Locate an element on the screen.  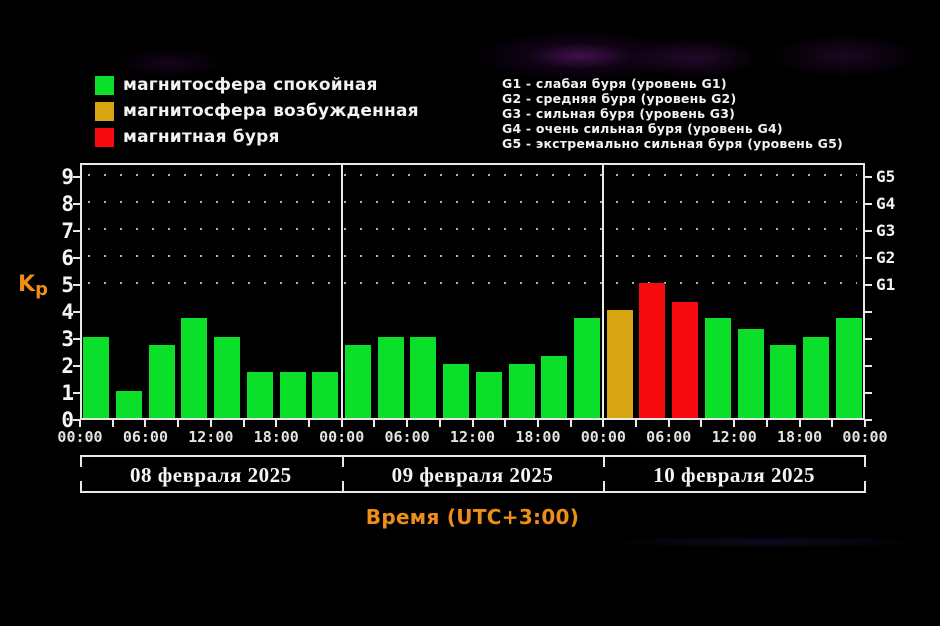
y-tick-label: 0 is located at coordinates (67, 420).